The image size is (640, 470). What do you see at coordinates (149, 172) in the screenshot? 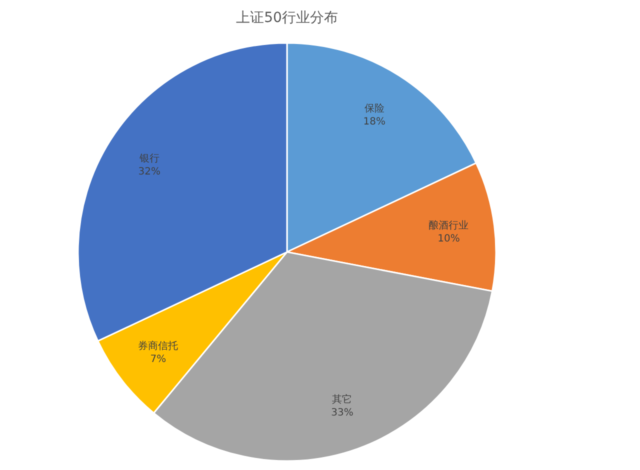
I see `data-label: 32%` at bounding box center [149, 172].